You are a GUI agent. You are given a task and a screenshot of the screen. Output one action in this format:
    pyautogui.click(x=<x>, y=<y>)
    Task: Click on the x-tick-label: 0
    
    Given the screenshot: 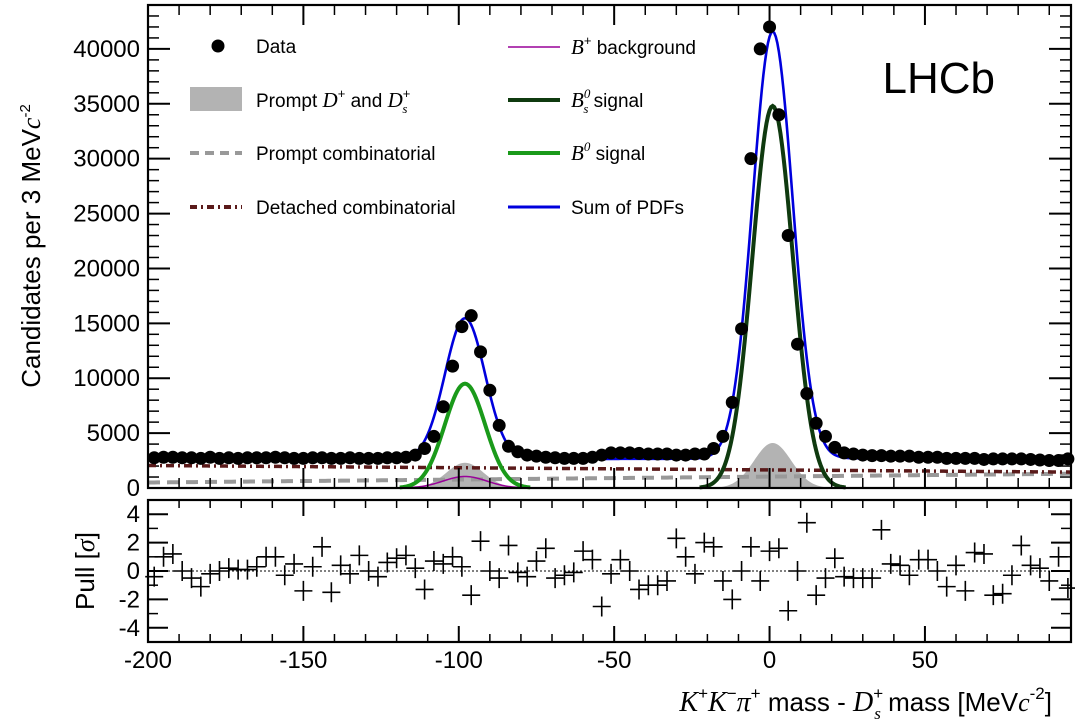 What is the action you would take?
    pyautogui.click(x=769, y=660)
    